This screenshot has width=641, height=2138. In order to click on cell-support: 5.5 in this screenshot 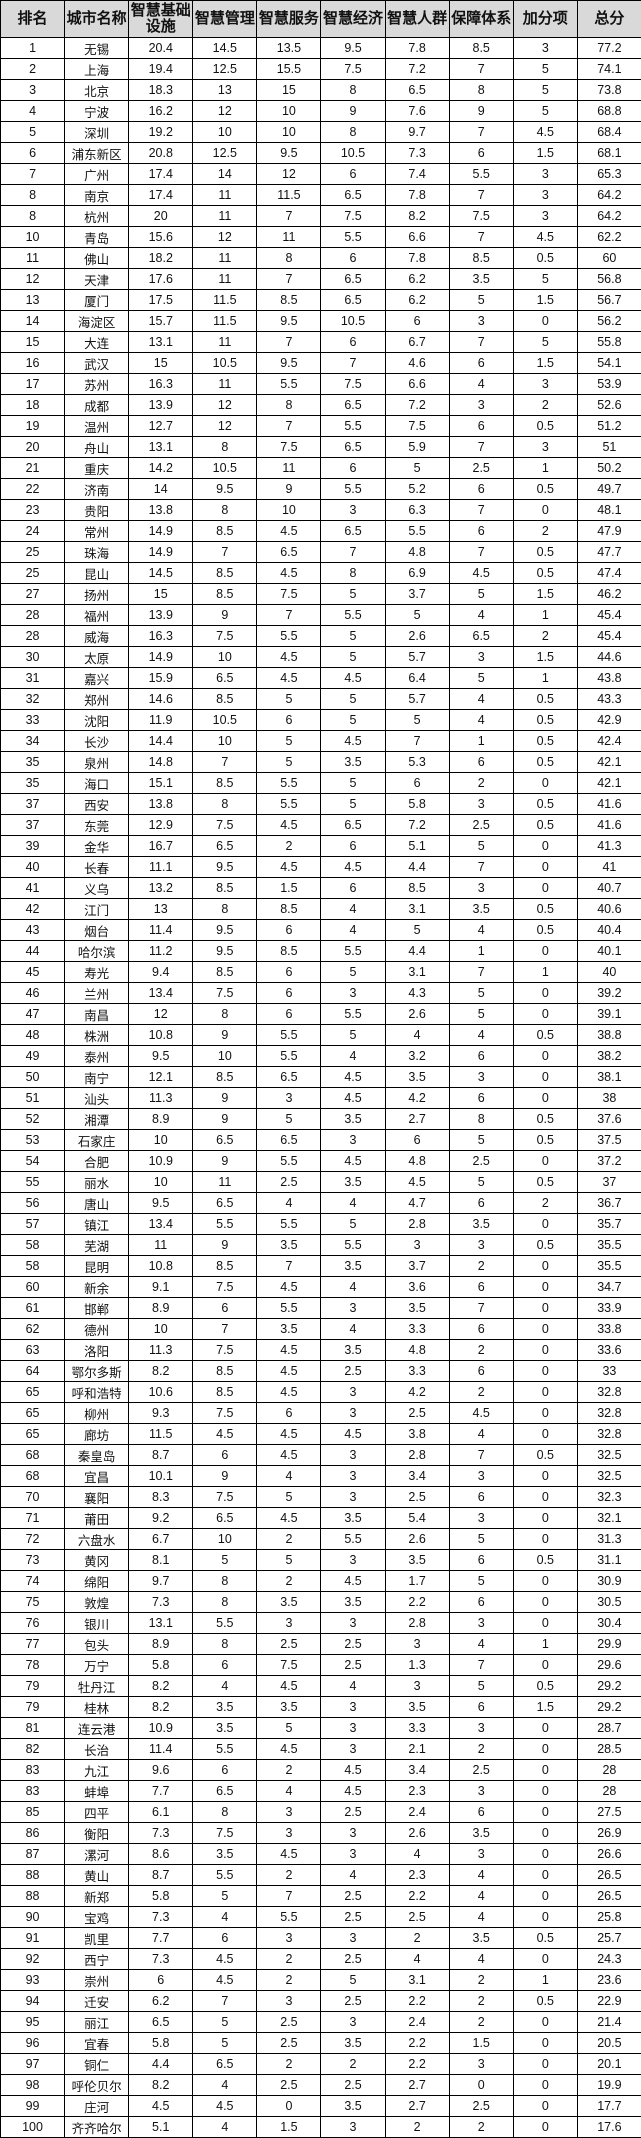, I will do `click(481, 174)`.